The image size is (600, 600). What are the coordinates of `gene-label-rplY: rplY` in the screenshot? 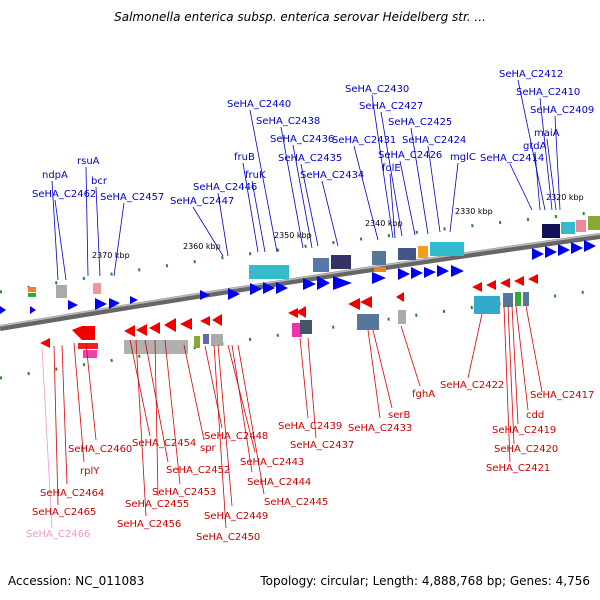 It's located at (90, 471).